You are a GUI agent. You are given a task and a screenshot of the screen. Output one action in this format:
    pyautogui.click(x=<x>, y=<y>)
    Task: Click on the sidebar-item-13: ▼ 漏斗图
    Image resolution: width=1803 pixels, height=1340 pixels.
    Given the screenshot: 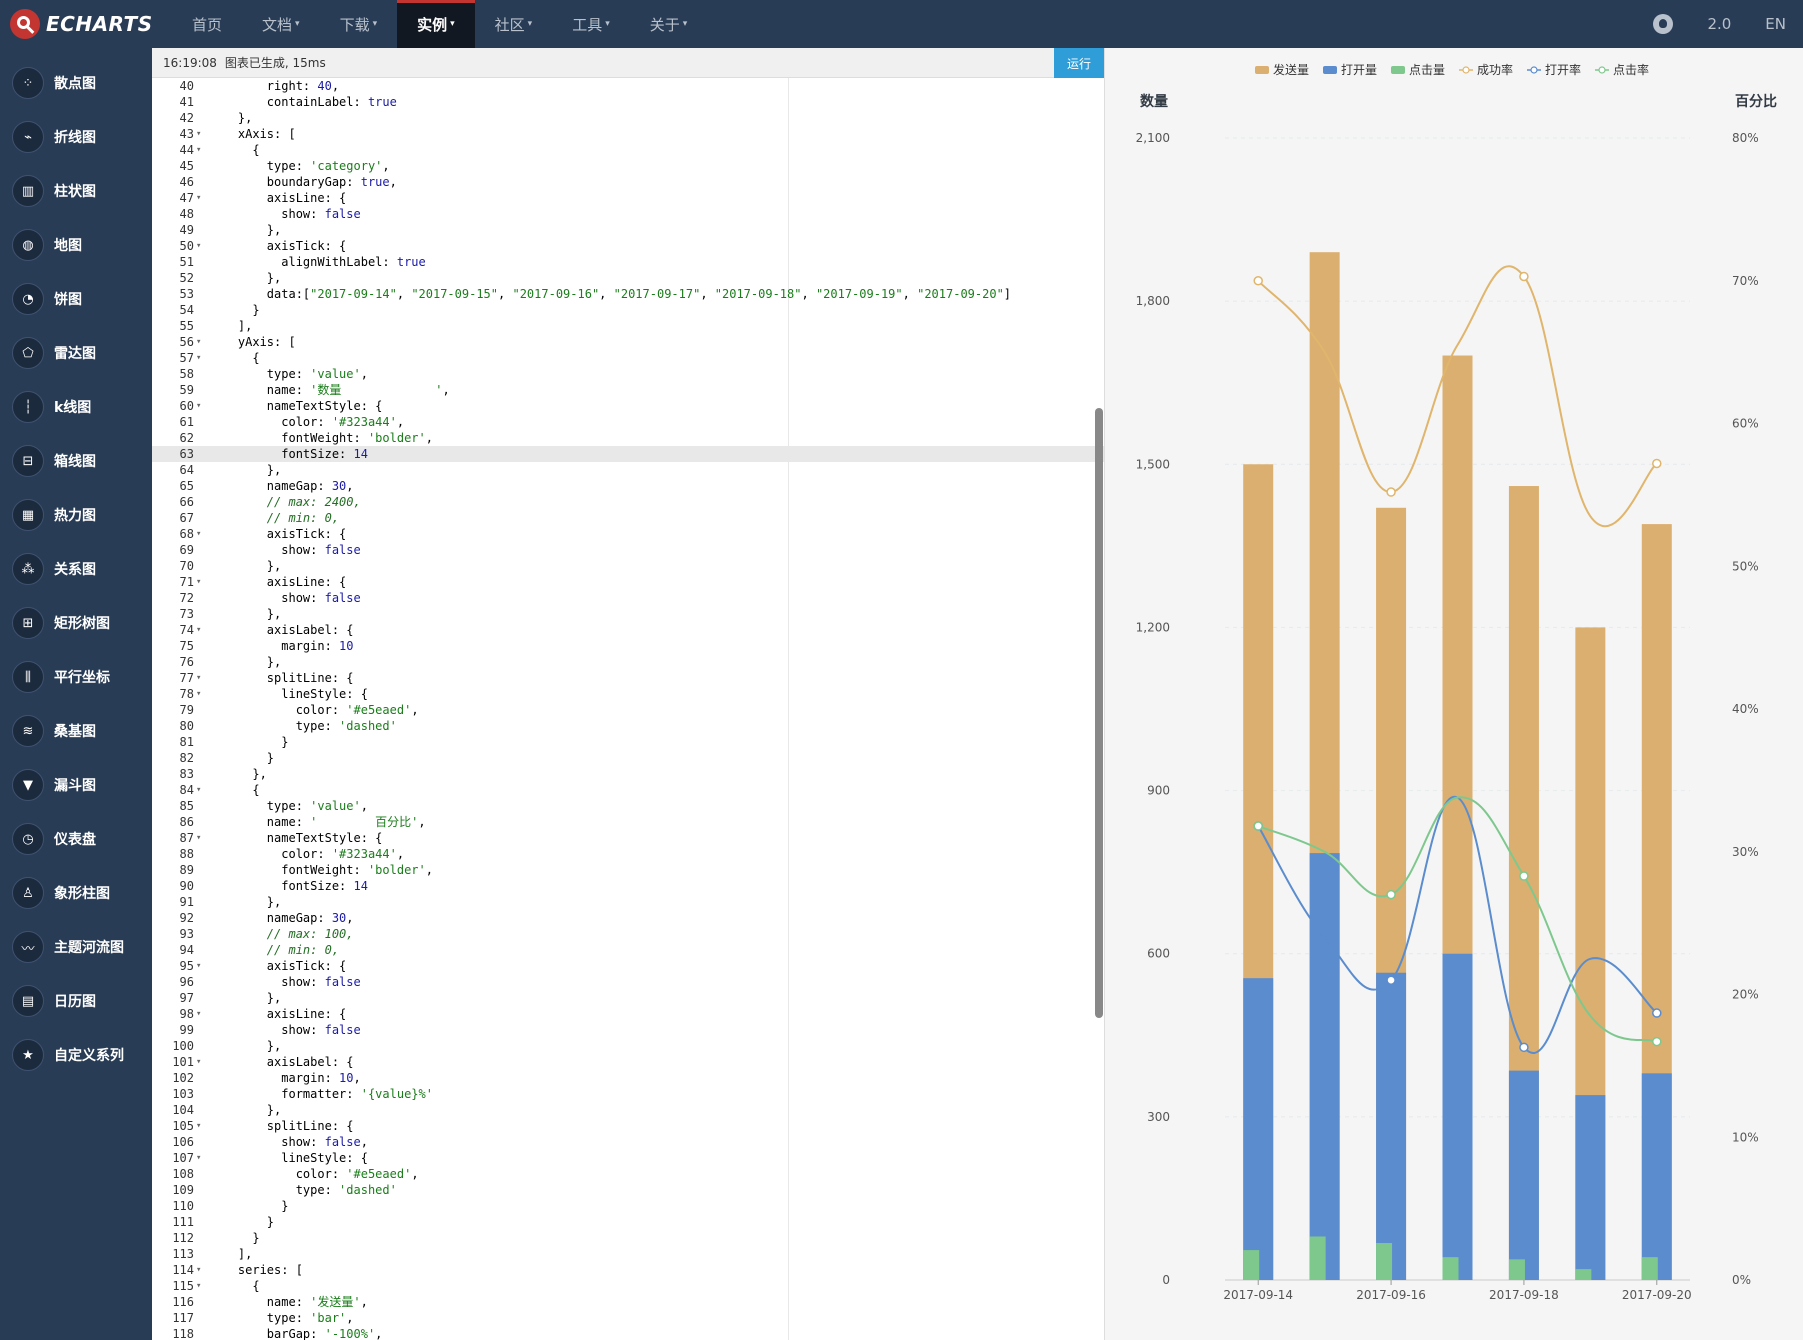 What is the action you would take?
    pyautogui.click(x=76, y=785)
    